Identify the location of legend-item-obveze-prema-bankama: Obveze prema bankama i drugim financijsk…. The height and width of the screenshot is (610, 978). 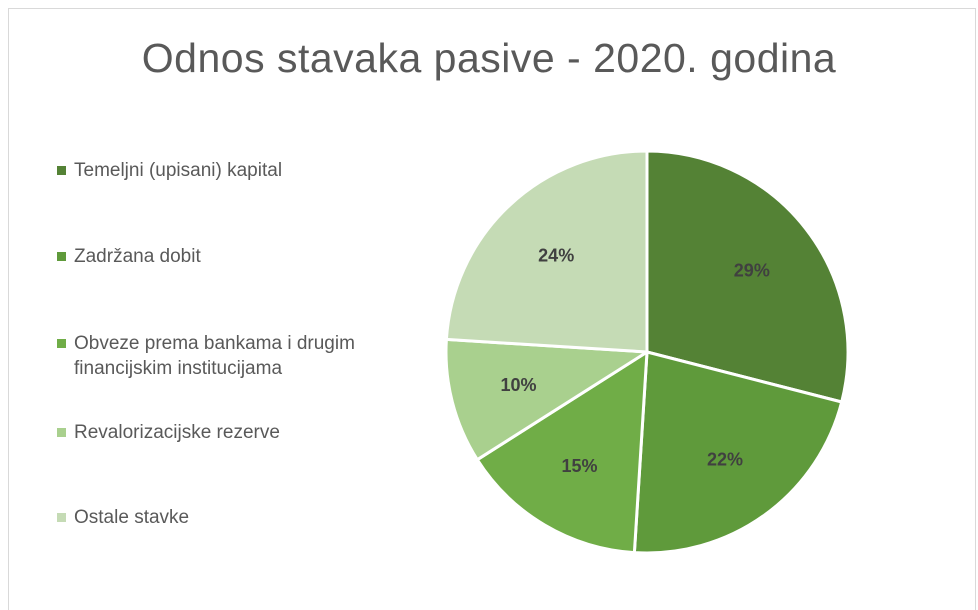
(225, 356).